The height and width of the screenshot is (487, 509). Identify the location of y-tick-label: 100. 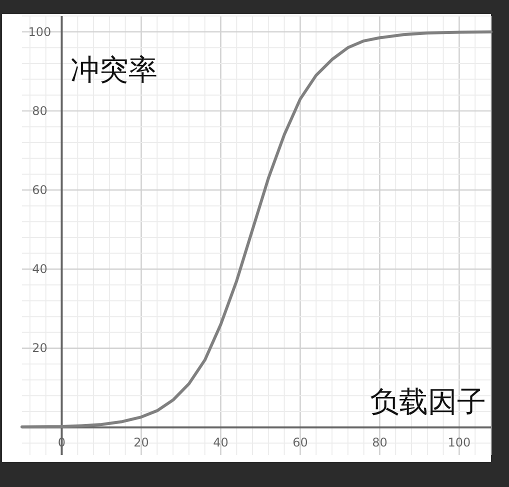
(40, 31).